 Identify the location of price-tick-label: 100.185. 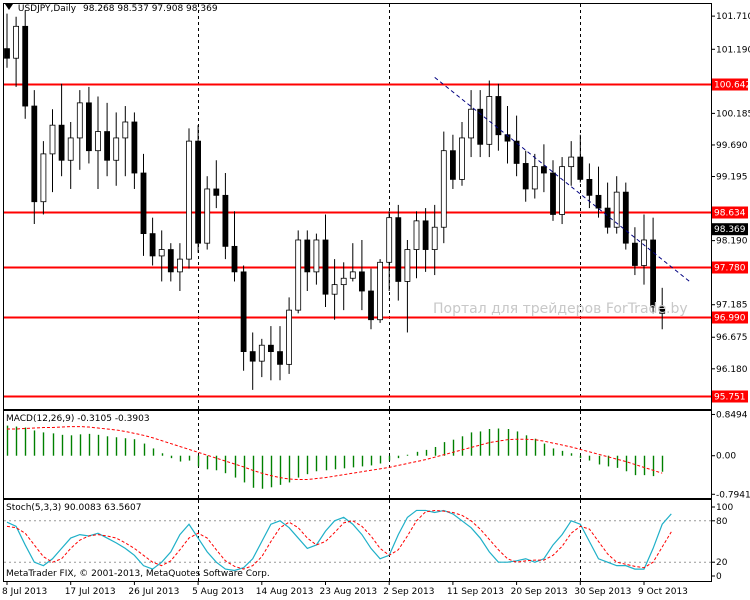
(733, 114).